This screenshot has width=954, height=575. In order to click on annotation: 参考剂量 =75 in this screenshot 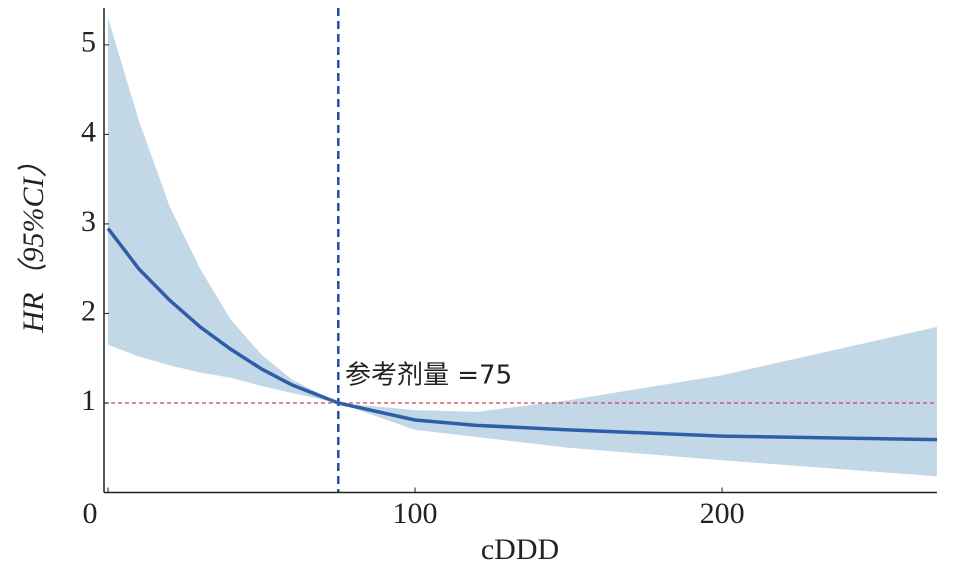, I will do `click(428, 376)`.